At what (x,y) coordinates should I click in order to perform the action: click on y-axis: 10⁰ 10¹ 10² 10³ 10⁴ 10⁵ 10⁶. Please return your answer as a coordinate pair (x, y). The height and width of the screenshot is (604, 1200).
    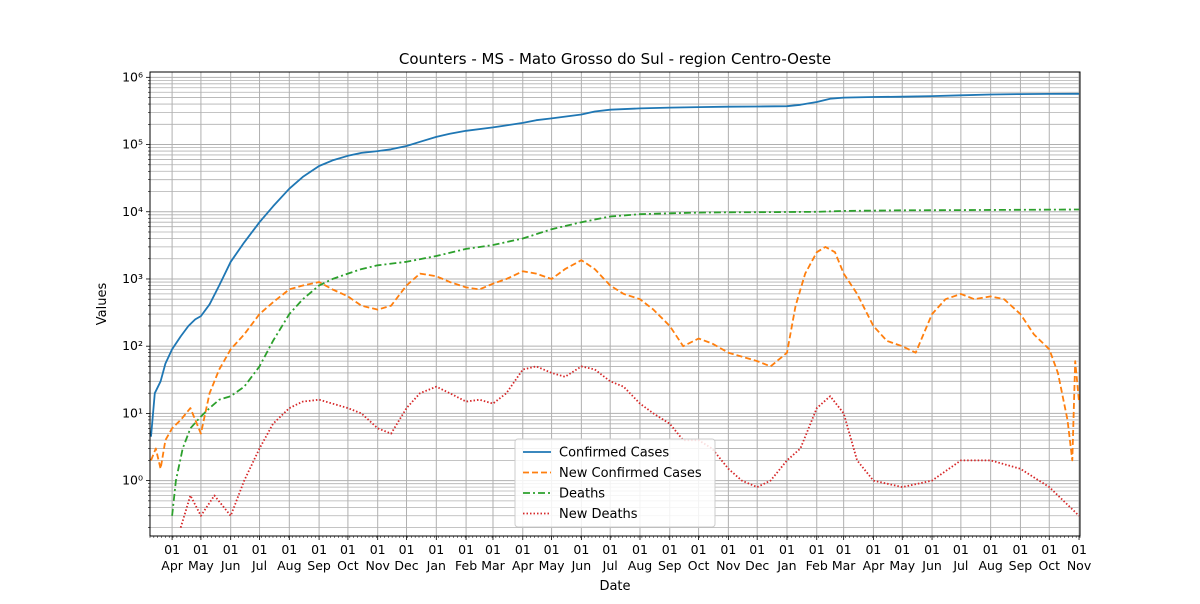
    Looking at the image, I should click on (136, 298).